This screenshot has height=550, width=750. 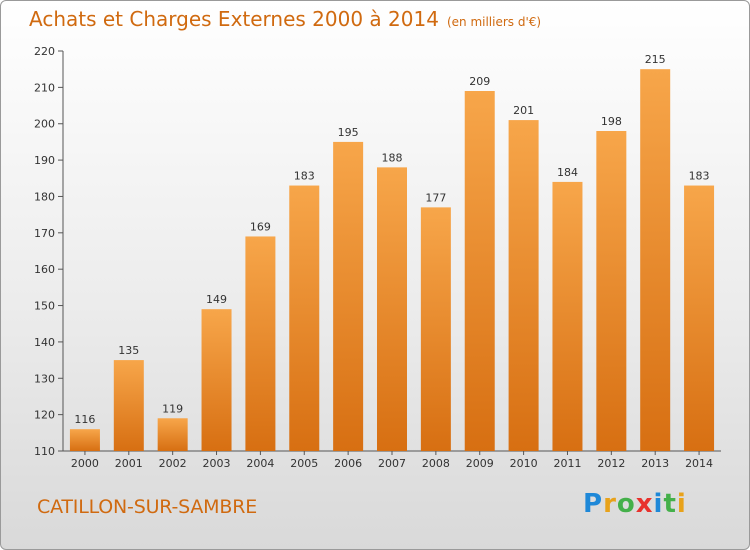 I want to click on brand-logo: Proxiti, so click(x=635, y=504).